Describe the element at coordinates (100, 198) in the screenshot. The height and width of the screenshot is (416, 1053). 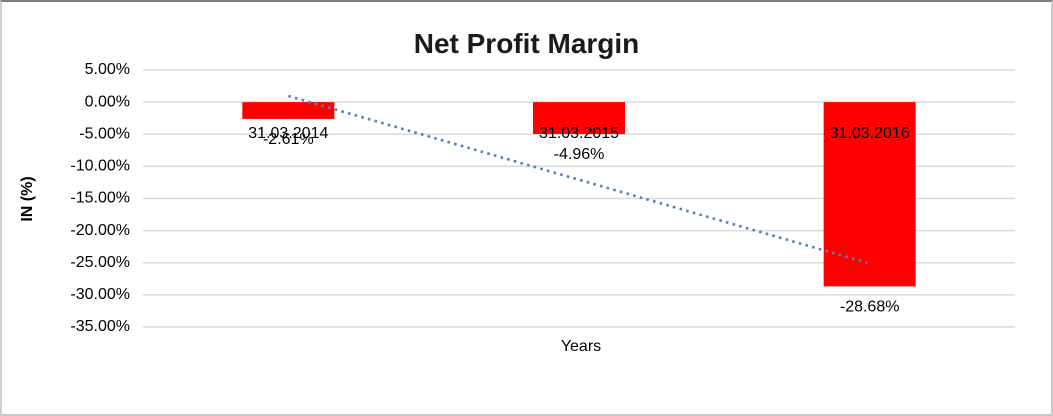
I see `y-tick-label: -15.00%` at that location.